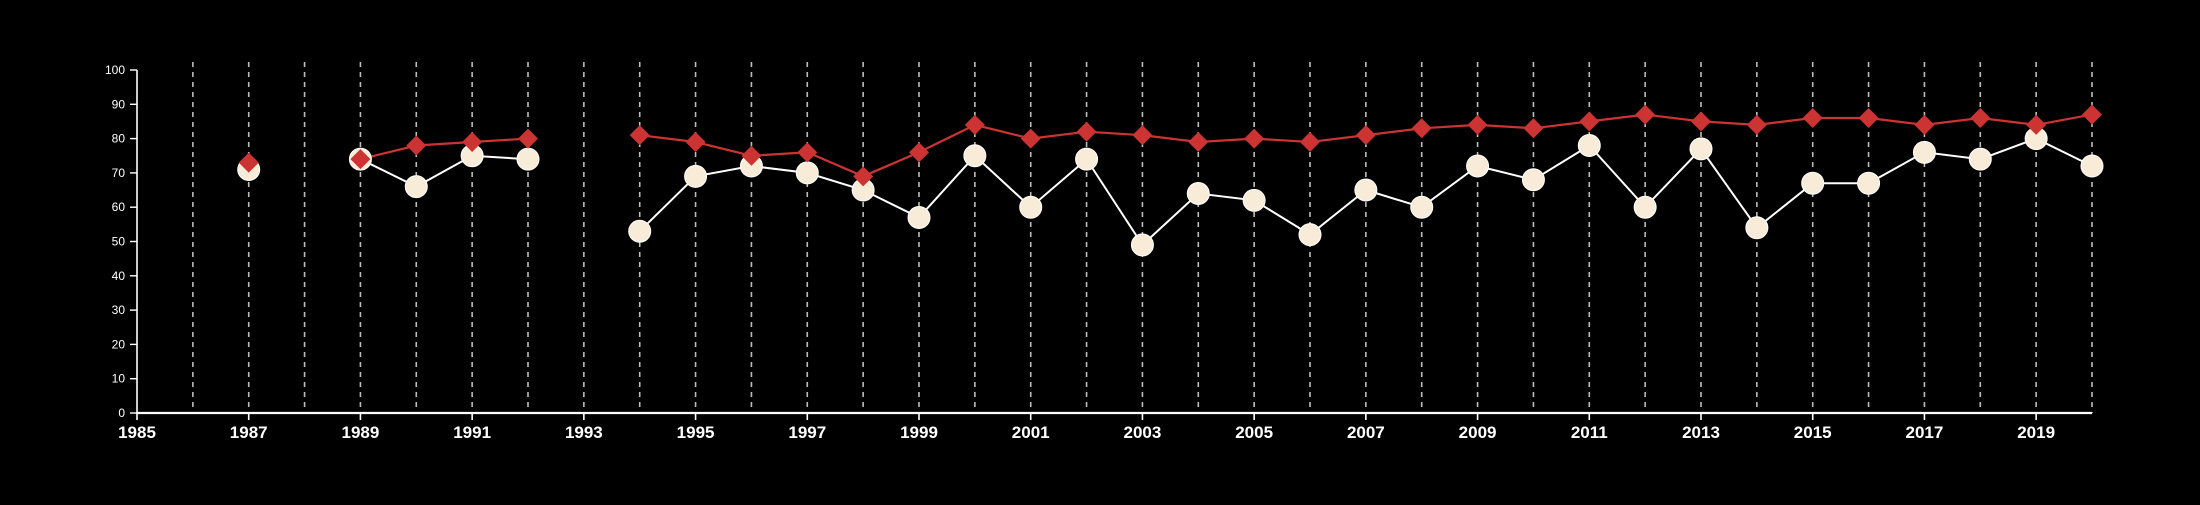 The width and height of the screenshot is (2200, 505). Describe the element at coordinates (863, 176) in the screenshot. I see `red-point-1998` at that location.